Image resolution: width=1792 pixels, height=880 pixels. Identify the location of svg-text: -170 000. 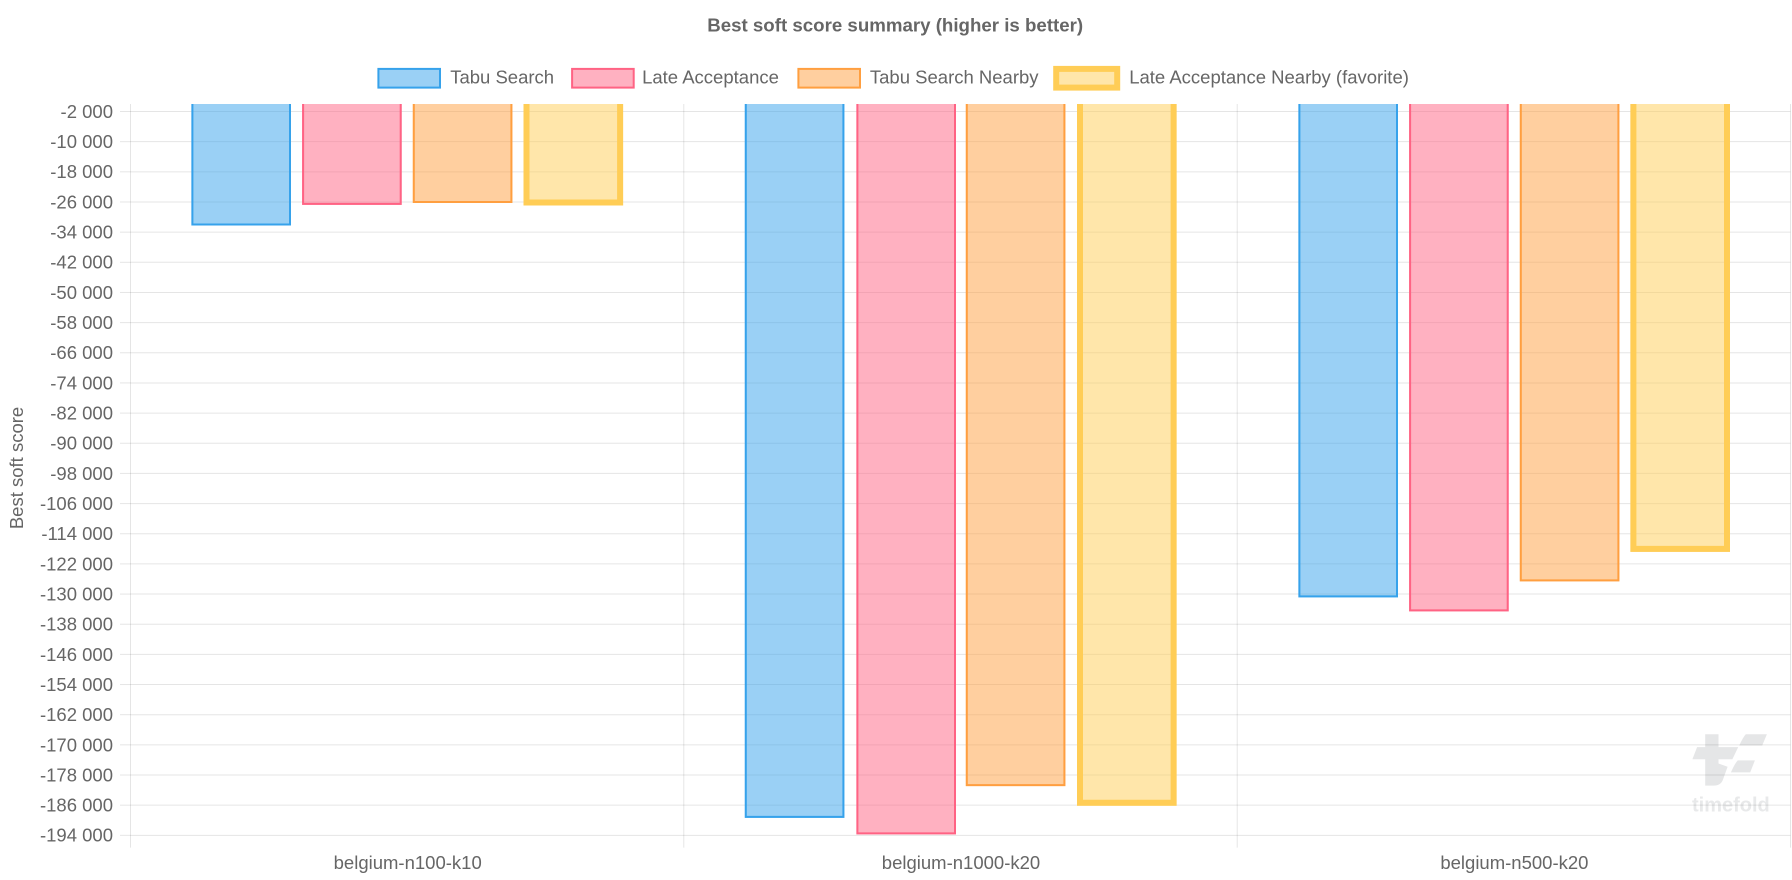
(76, 744).